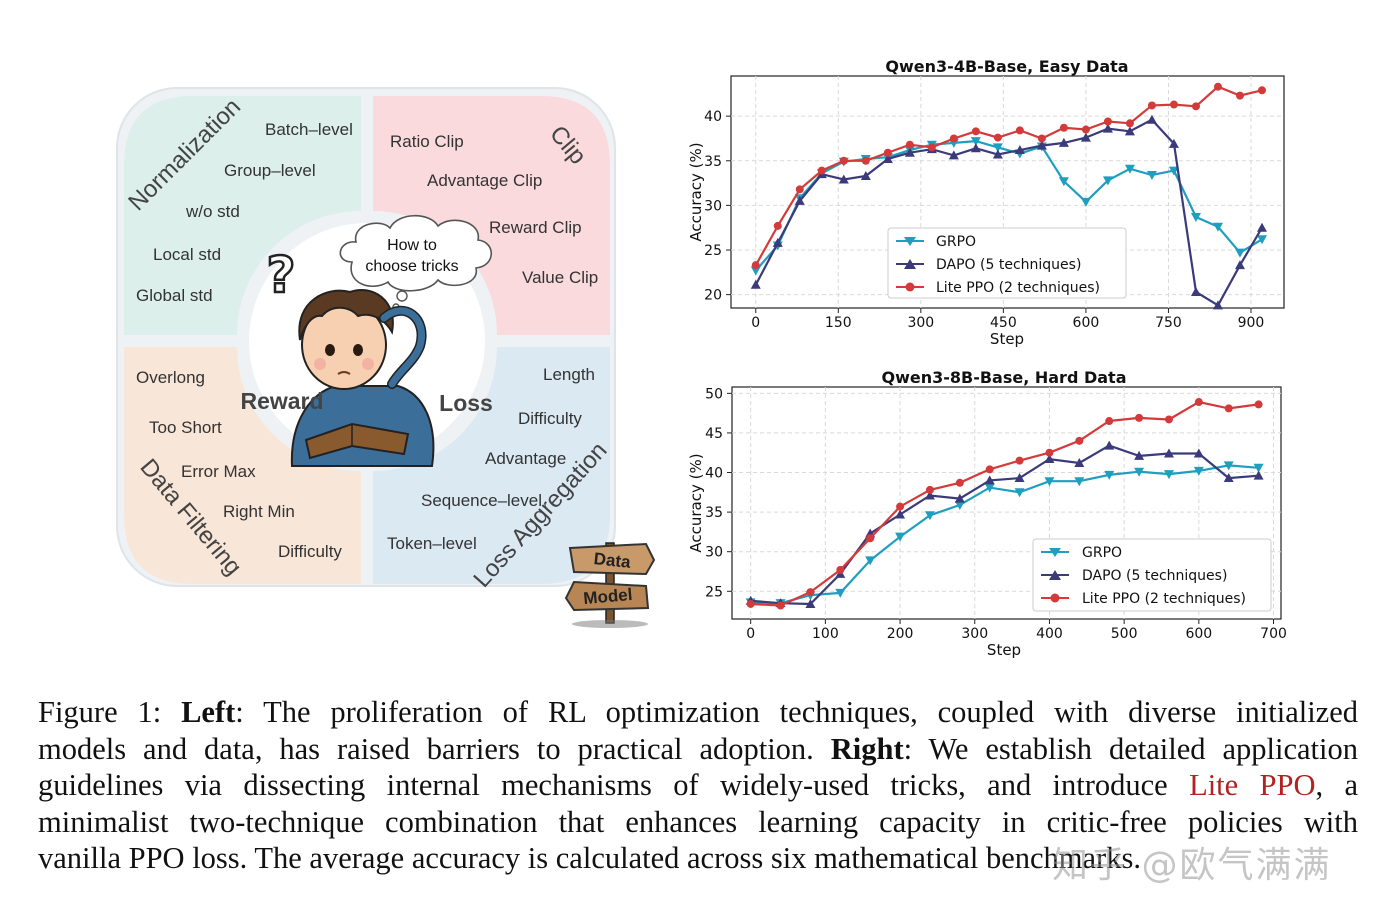 This screenshot has height=920, width=1382. I want to click on reward-label: Reward, so click(281, 401).